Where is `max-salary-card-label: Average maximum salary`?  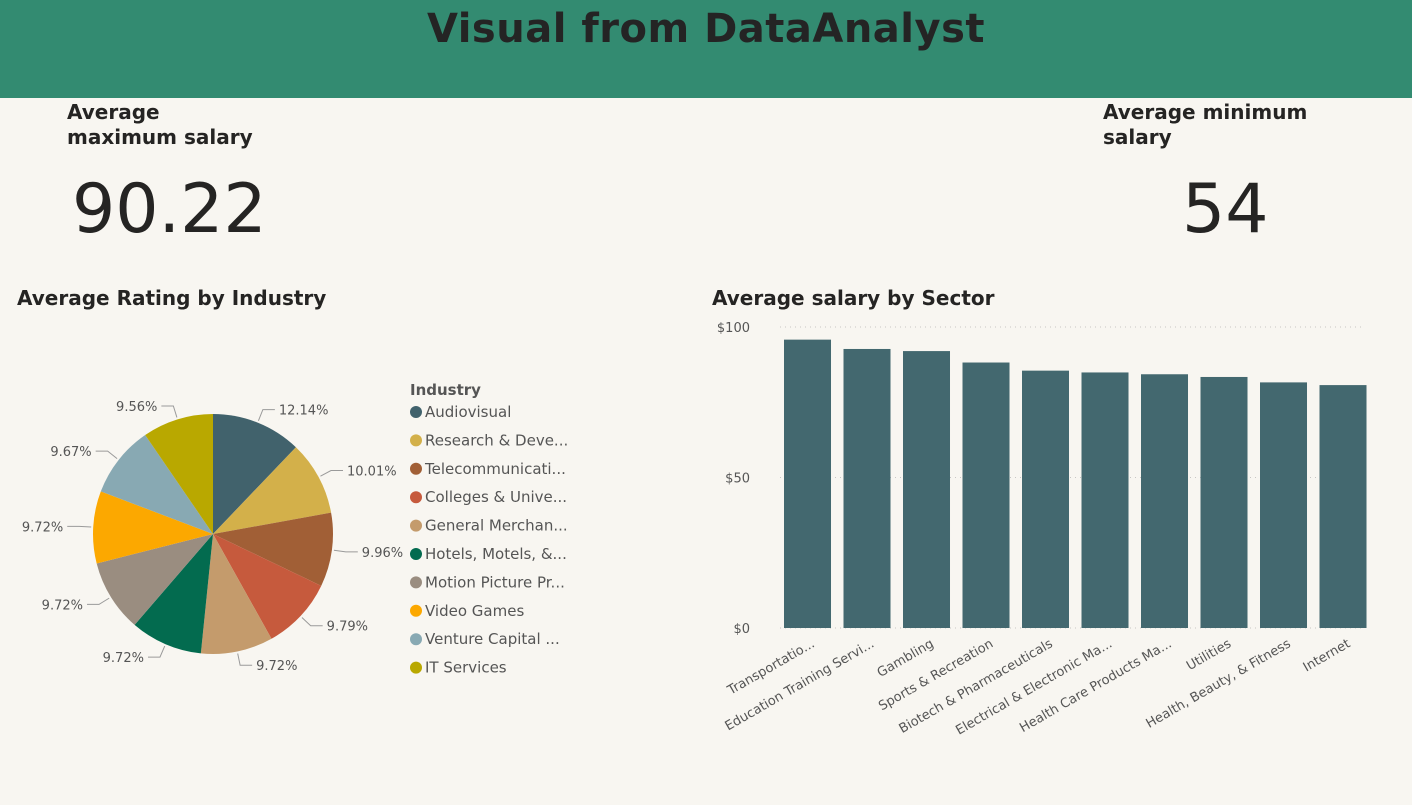
max-salary-card-label: Average maximum salary is located at coordinates (160, 125).